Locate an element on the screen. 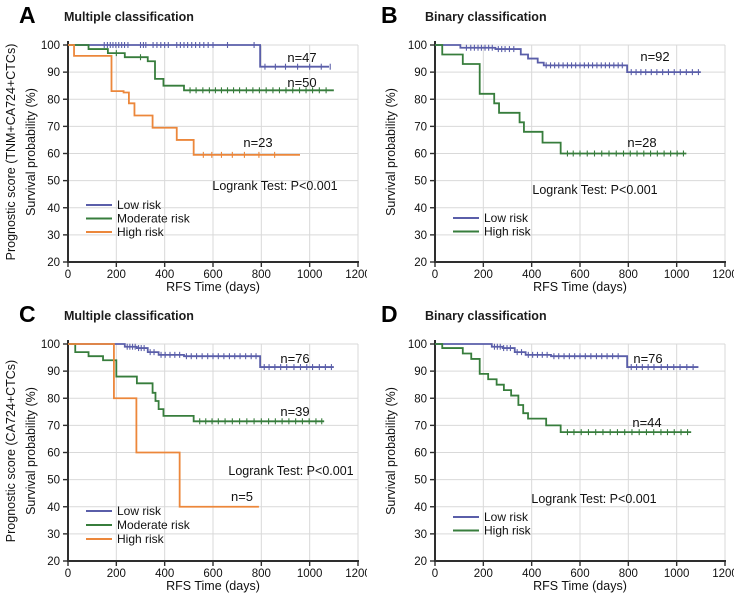 This screenshot has height=598, width=734. panel-letter-c: C is located at coordinates (27, 314).